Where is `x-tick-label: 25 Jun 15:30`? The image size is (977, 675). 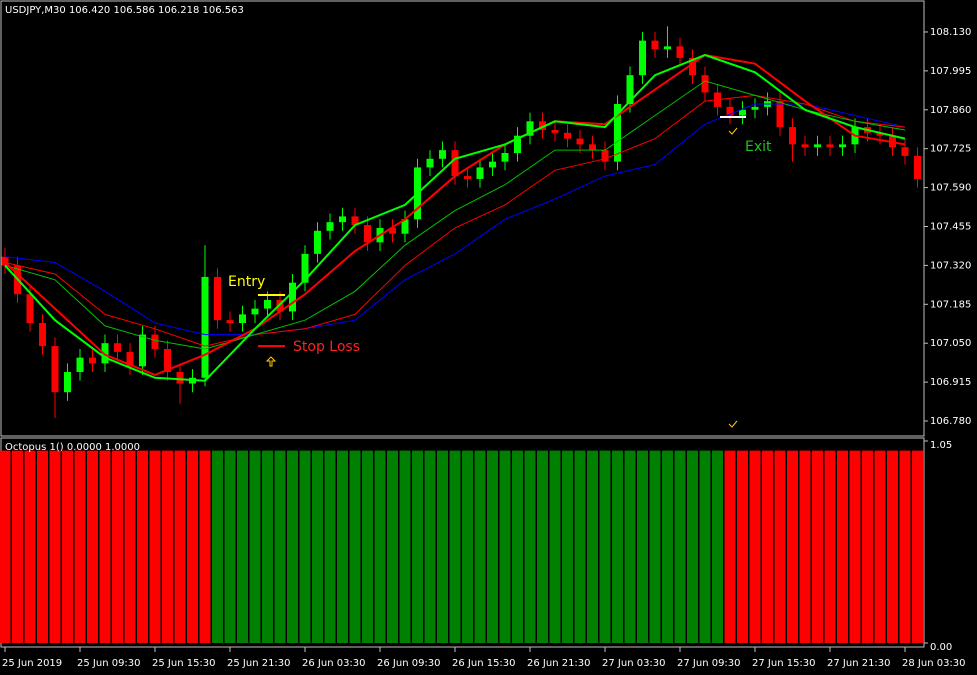 x-tick-label: 25 Jun 15:30 is located at coordinates (184, 663).